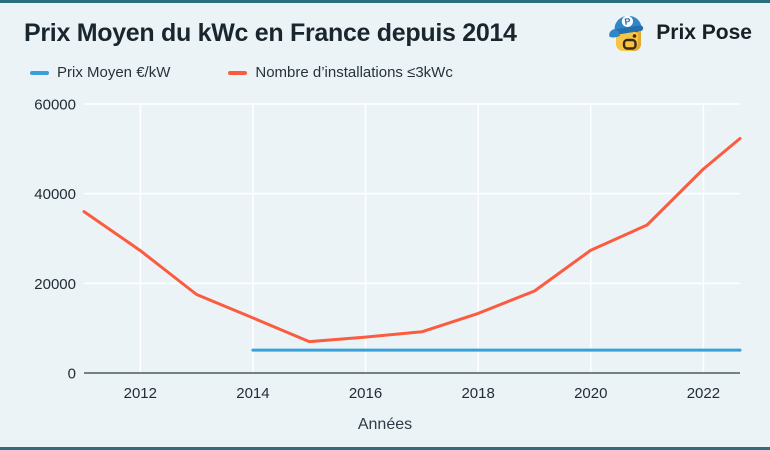 This screenshot has width=770, height=450. Describe the element at coordinates (634, 36) in the screenshot. I see `mascot-eye` at that location.